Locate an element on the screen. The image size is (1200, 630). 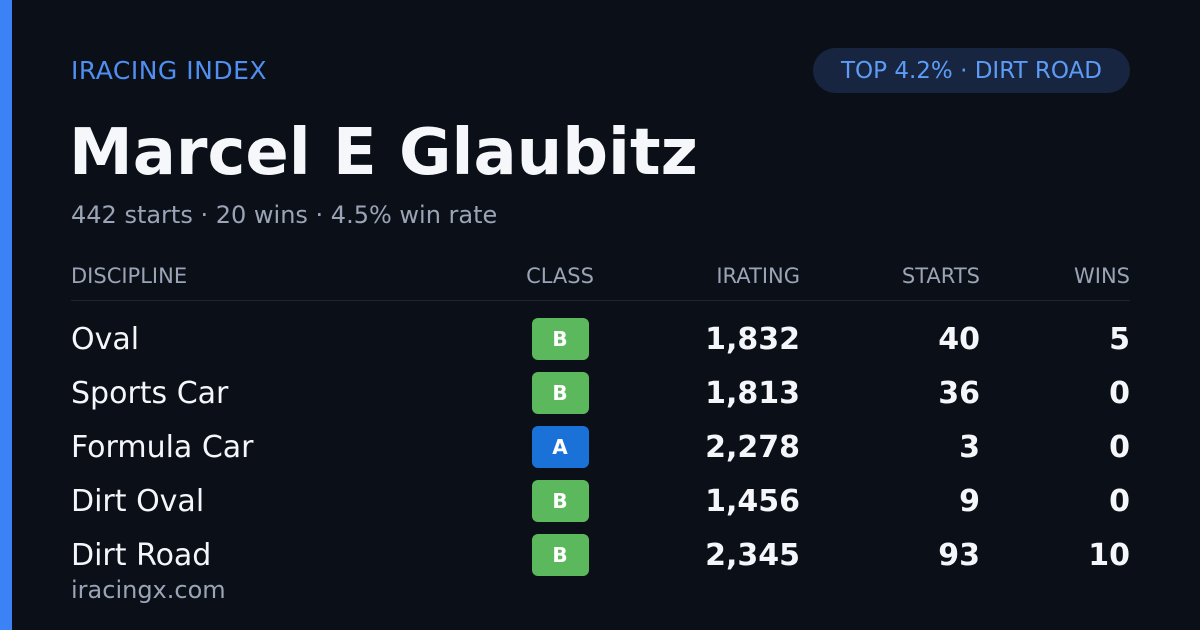
wins-cell: 5 is located at coordinates (1119, 339).